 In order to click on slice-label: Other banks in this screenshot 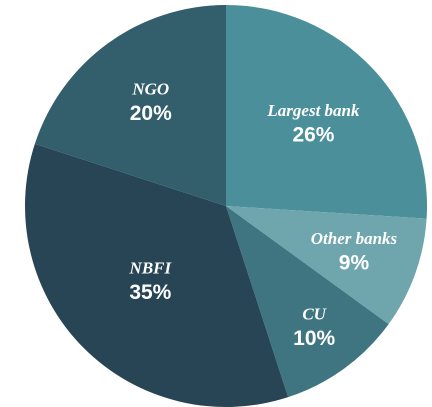, I will do `click(354, 238)`.